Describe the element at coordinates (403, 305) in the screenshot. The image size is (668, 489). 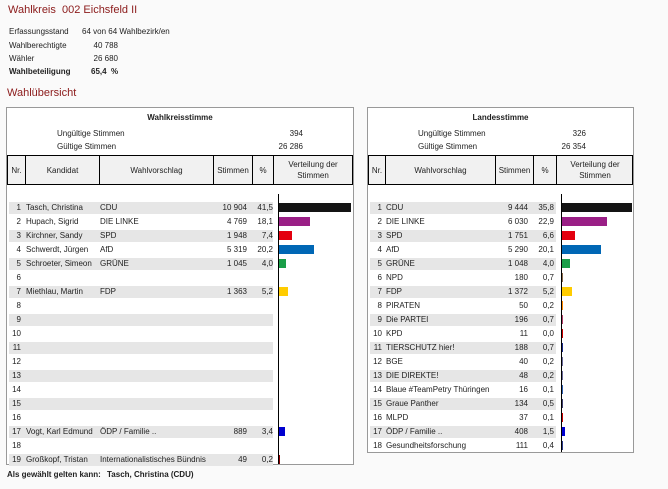
I see `cell-partei: PIRATEN` at that location.